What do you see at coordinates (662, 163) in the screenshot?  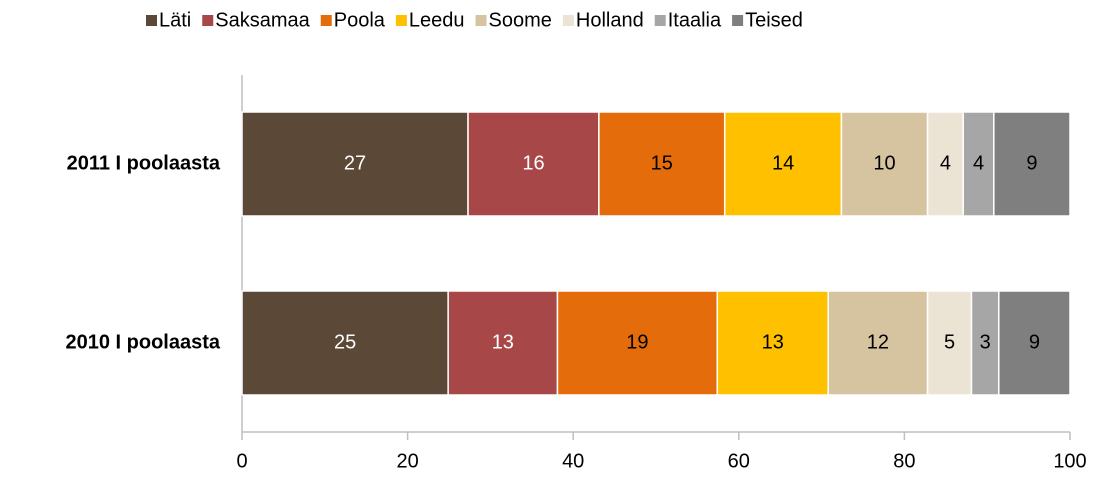 I see `data-label: 15` at bounding box center [662, 163].